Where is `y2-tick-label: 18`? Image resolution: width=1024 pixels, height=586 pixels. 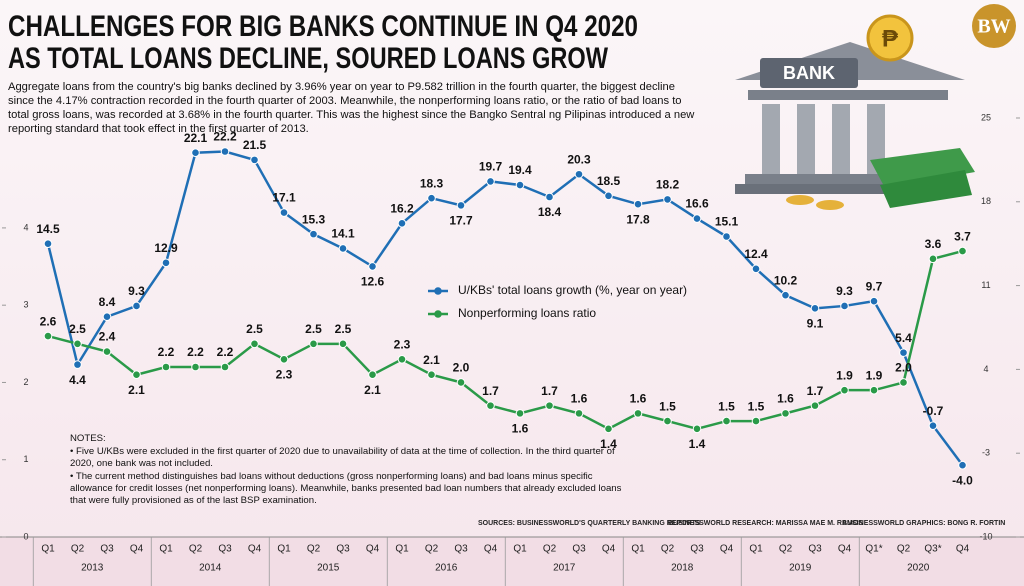 y2-tick-label: 18 is located at coordinates (986, 201).